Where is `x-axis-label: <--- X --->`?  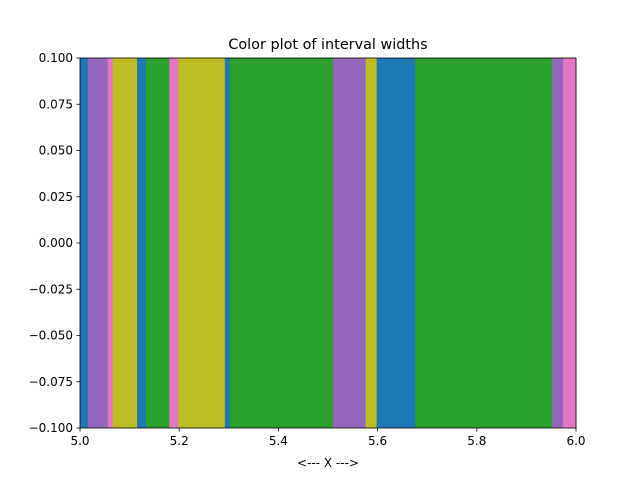 x-axis-label: <--- X ---> is located at coordinates (328, 463).